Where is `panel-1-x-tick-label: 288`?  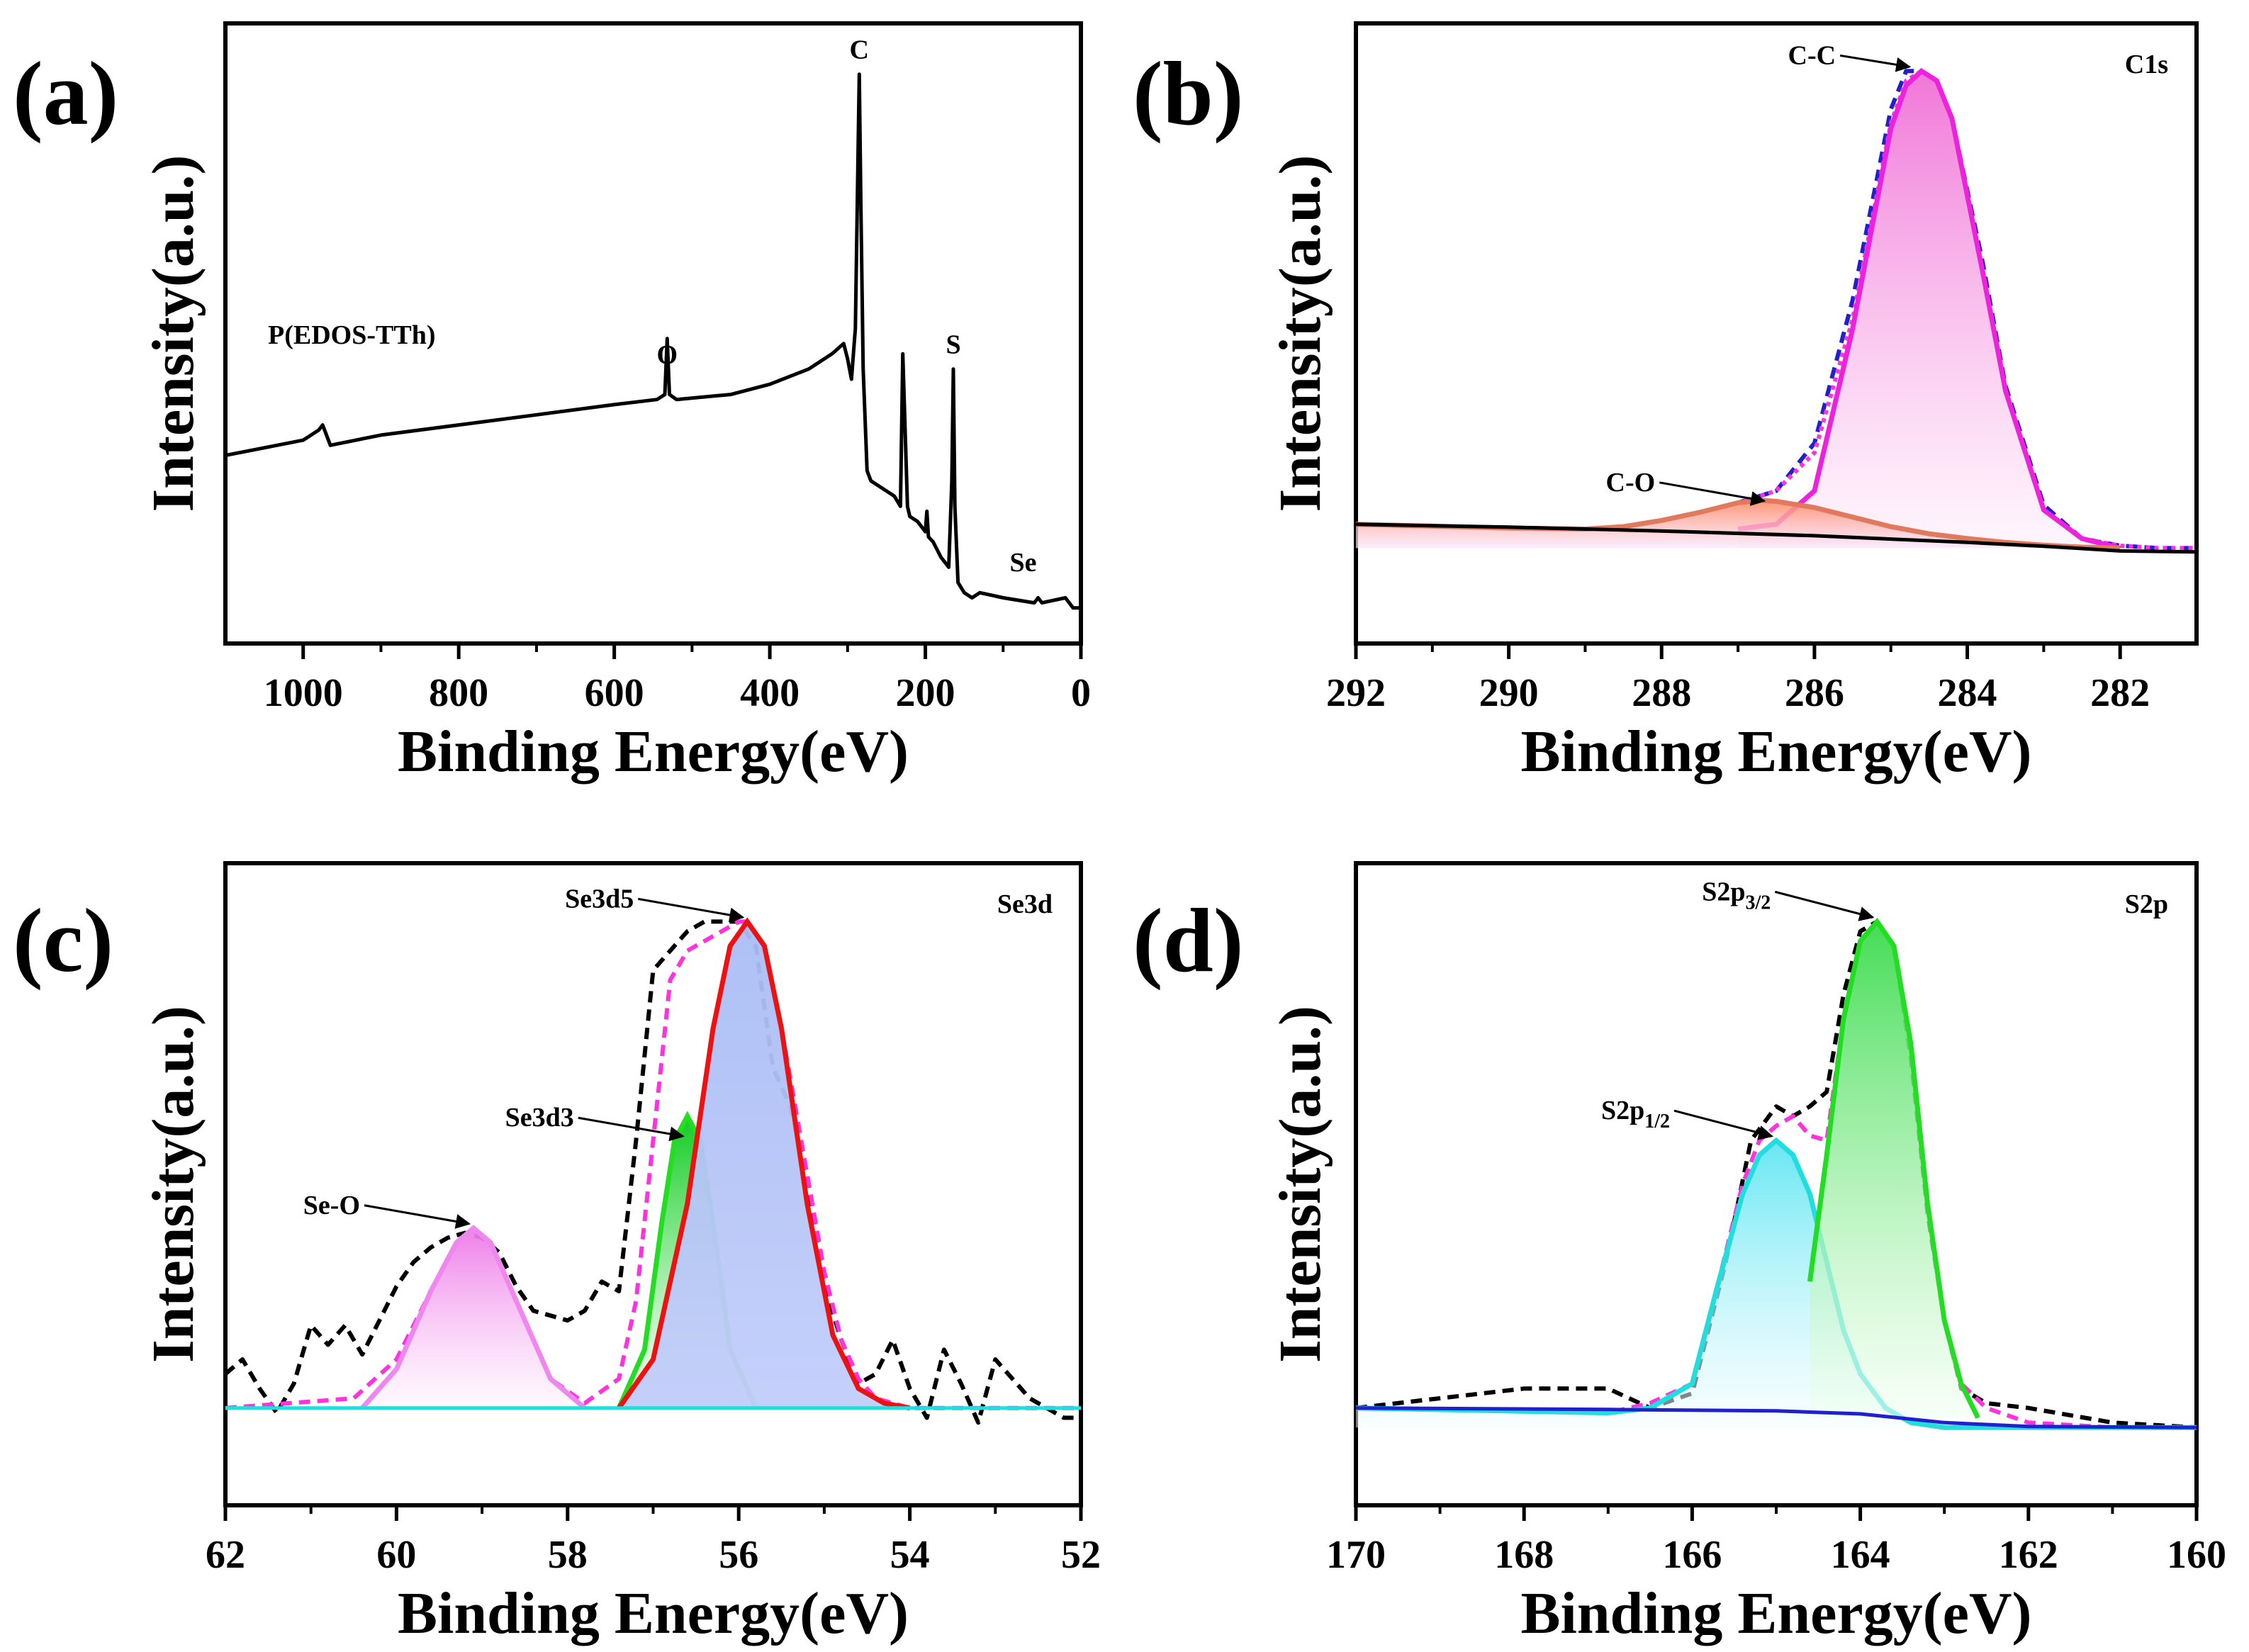
panel-1-x-tick-label: 288 is located at coordinates (1661, 693).